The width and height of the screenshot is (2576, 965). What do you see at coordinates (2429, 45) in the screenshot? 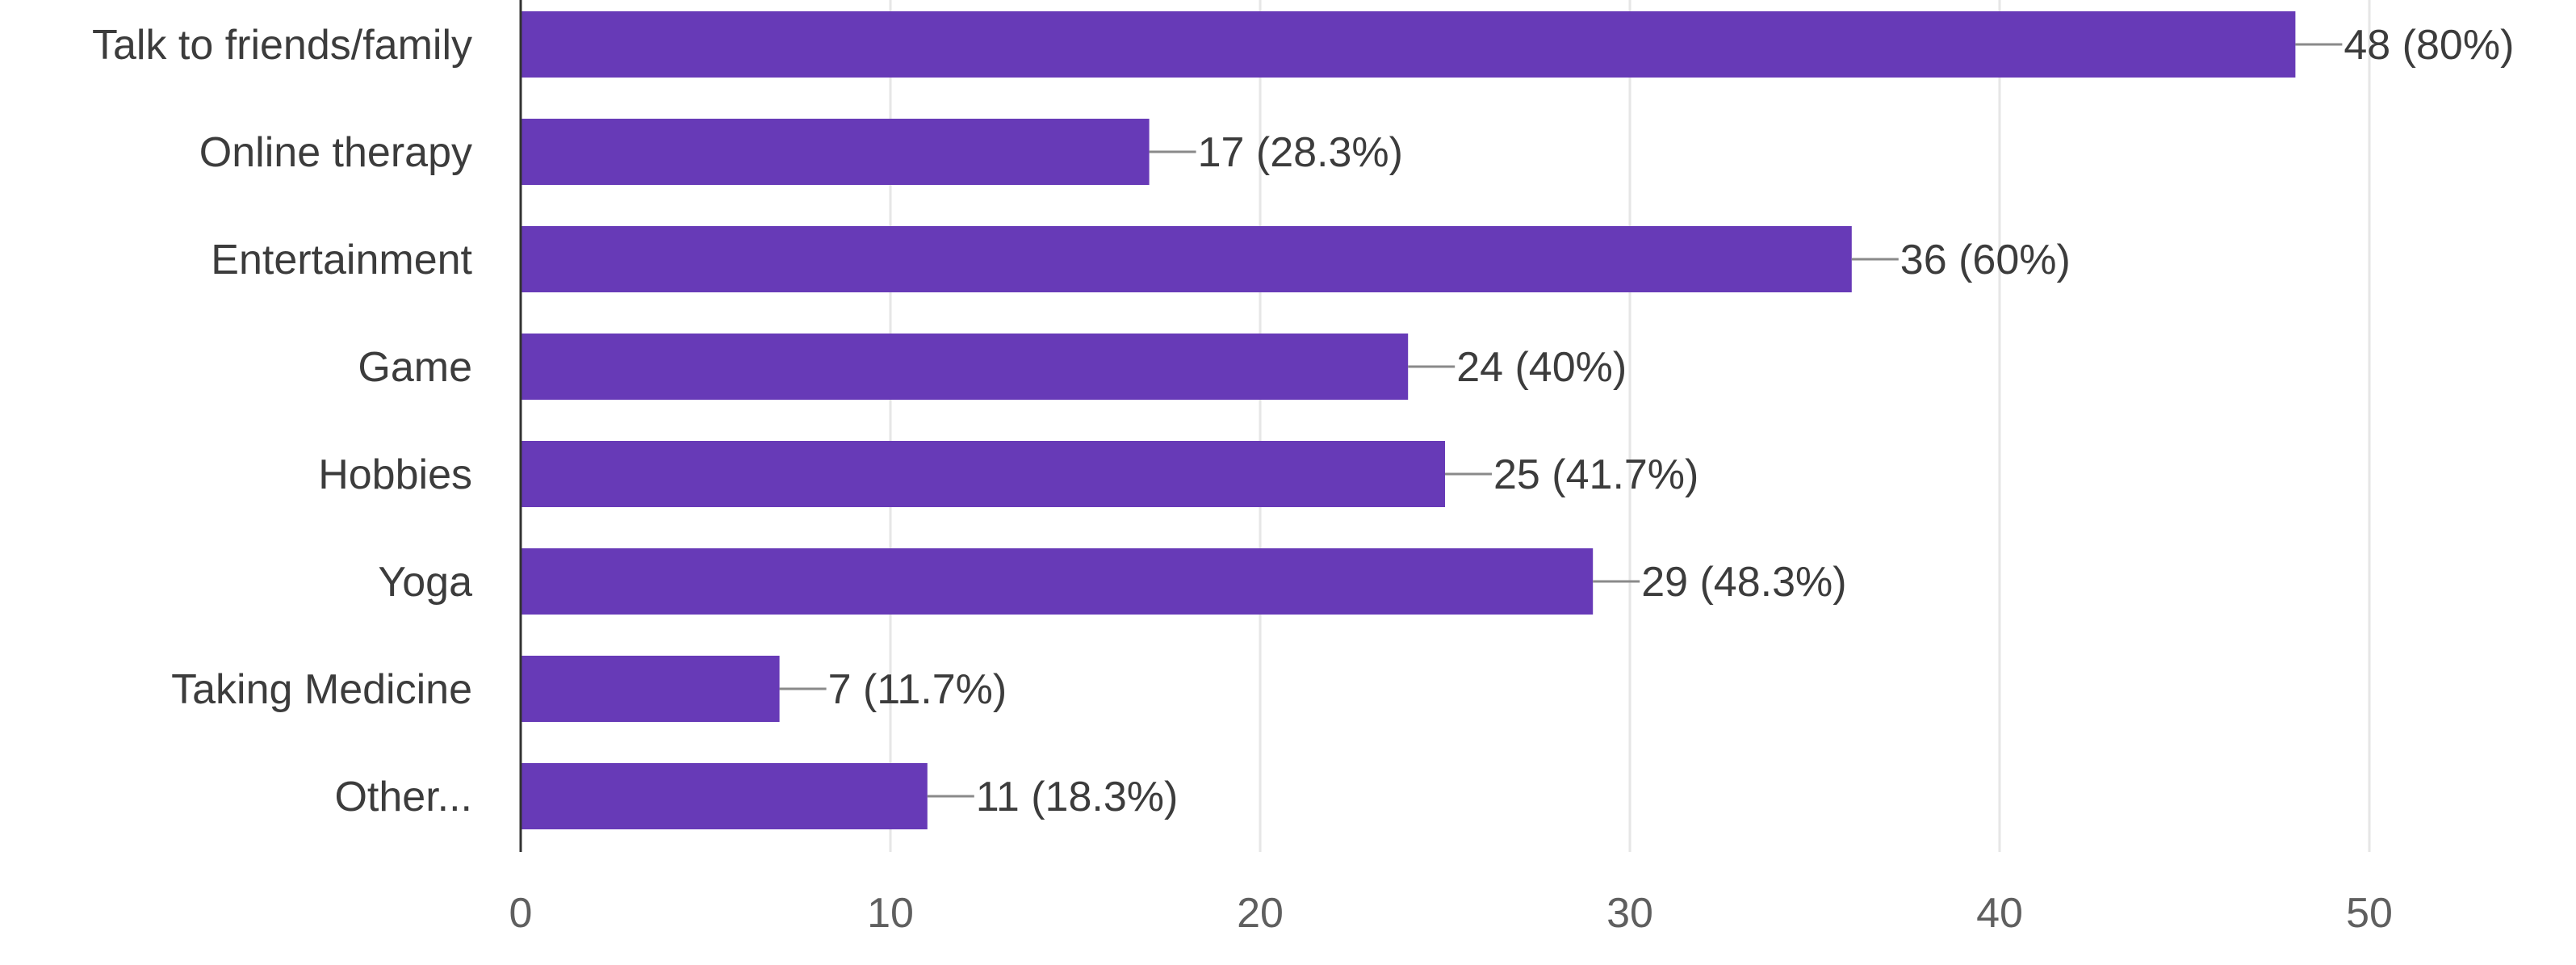
I see `data-label: 48 (80%)` at bounding box center [2429, 45].